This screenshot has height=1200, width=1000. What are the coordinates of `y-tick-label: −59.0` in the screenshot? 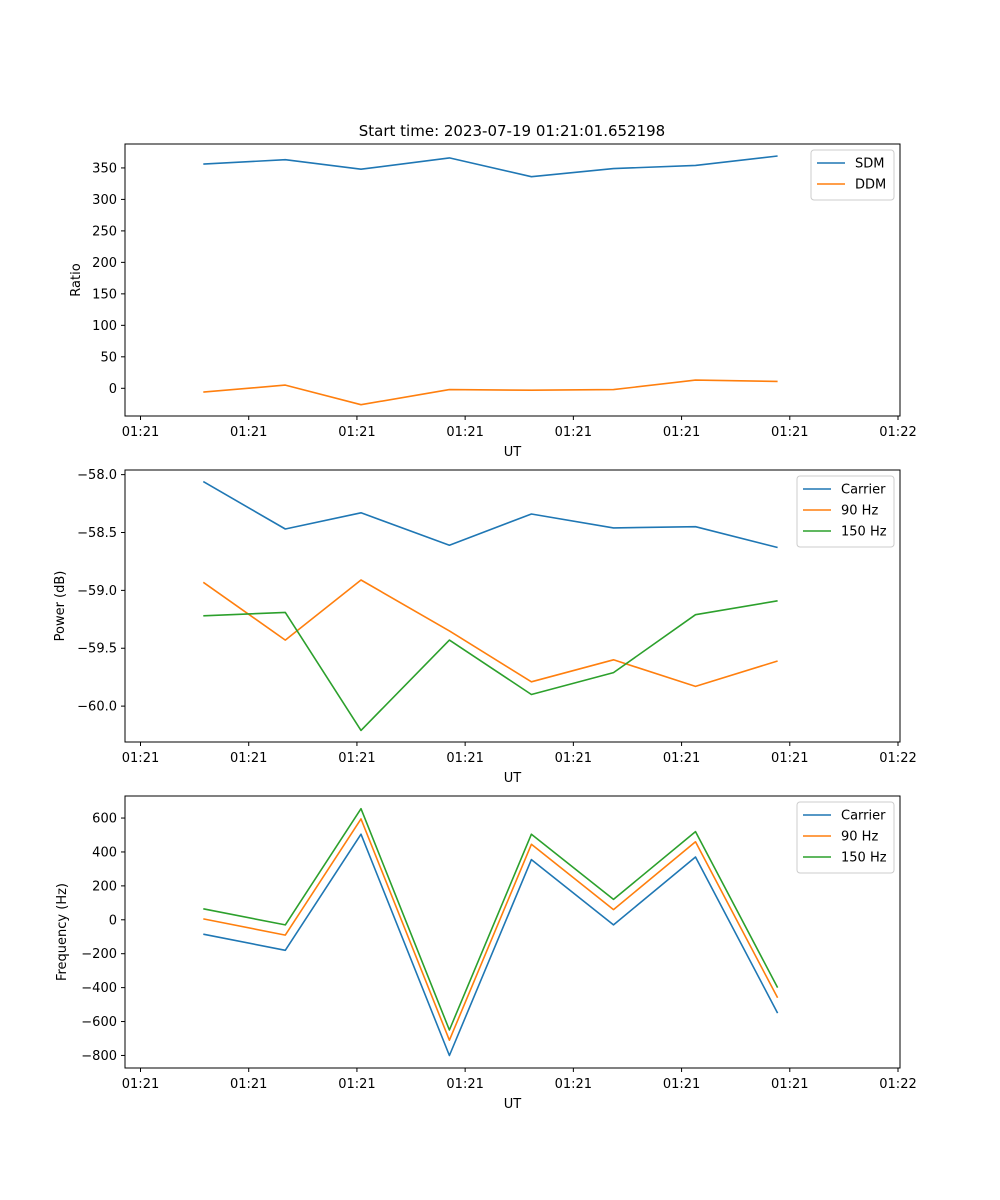 It's located at (97, 591).